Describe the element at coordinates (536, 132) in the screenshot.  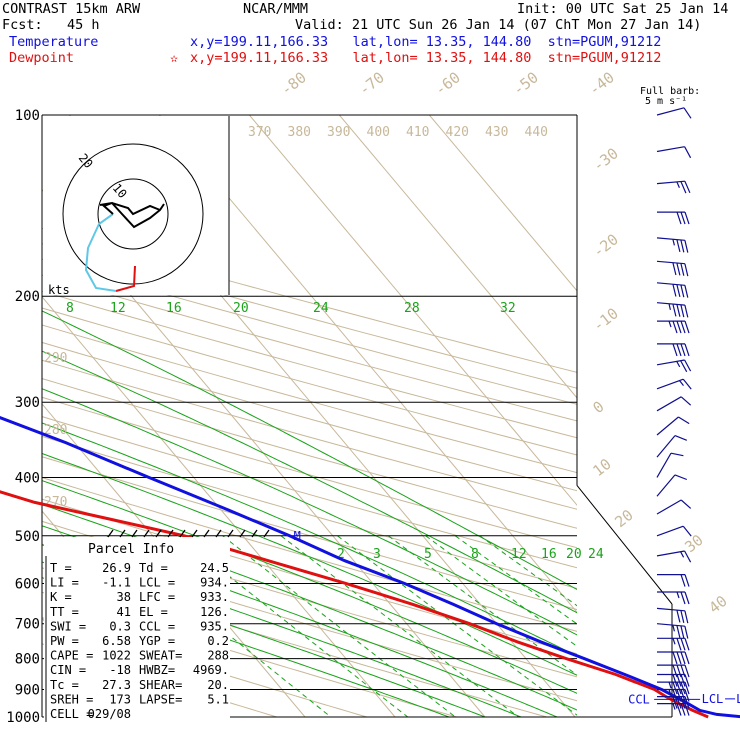
I see `theta-label: 440` at that location.